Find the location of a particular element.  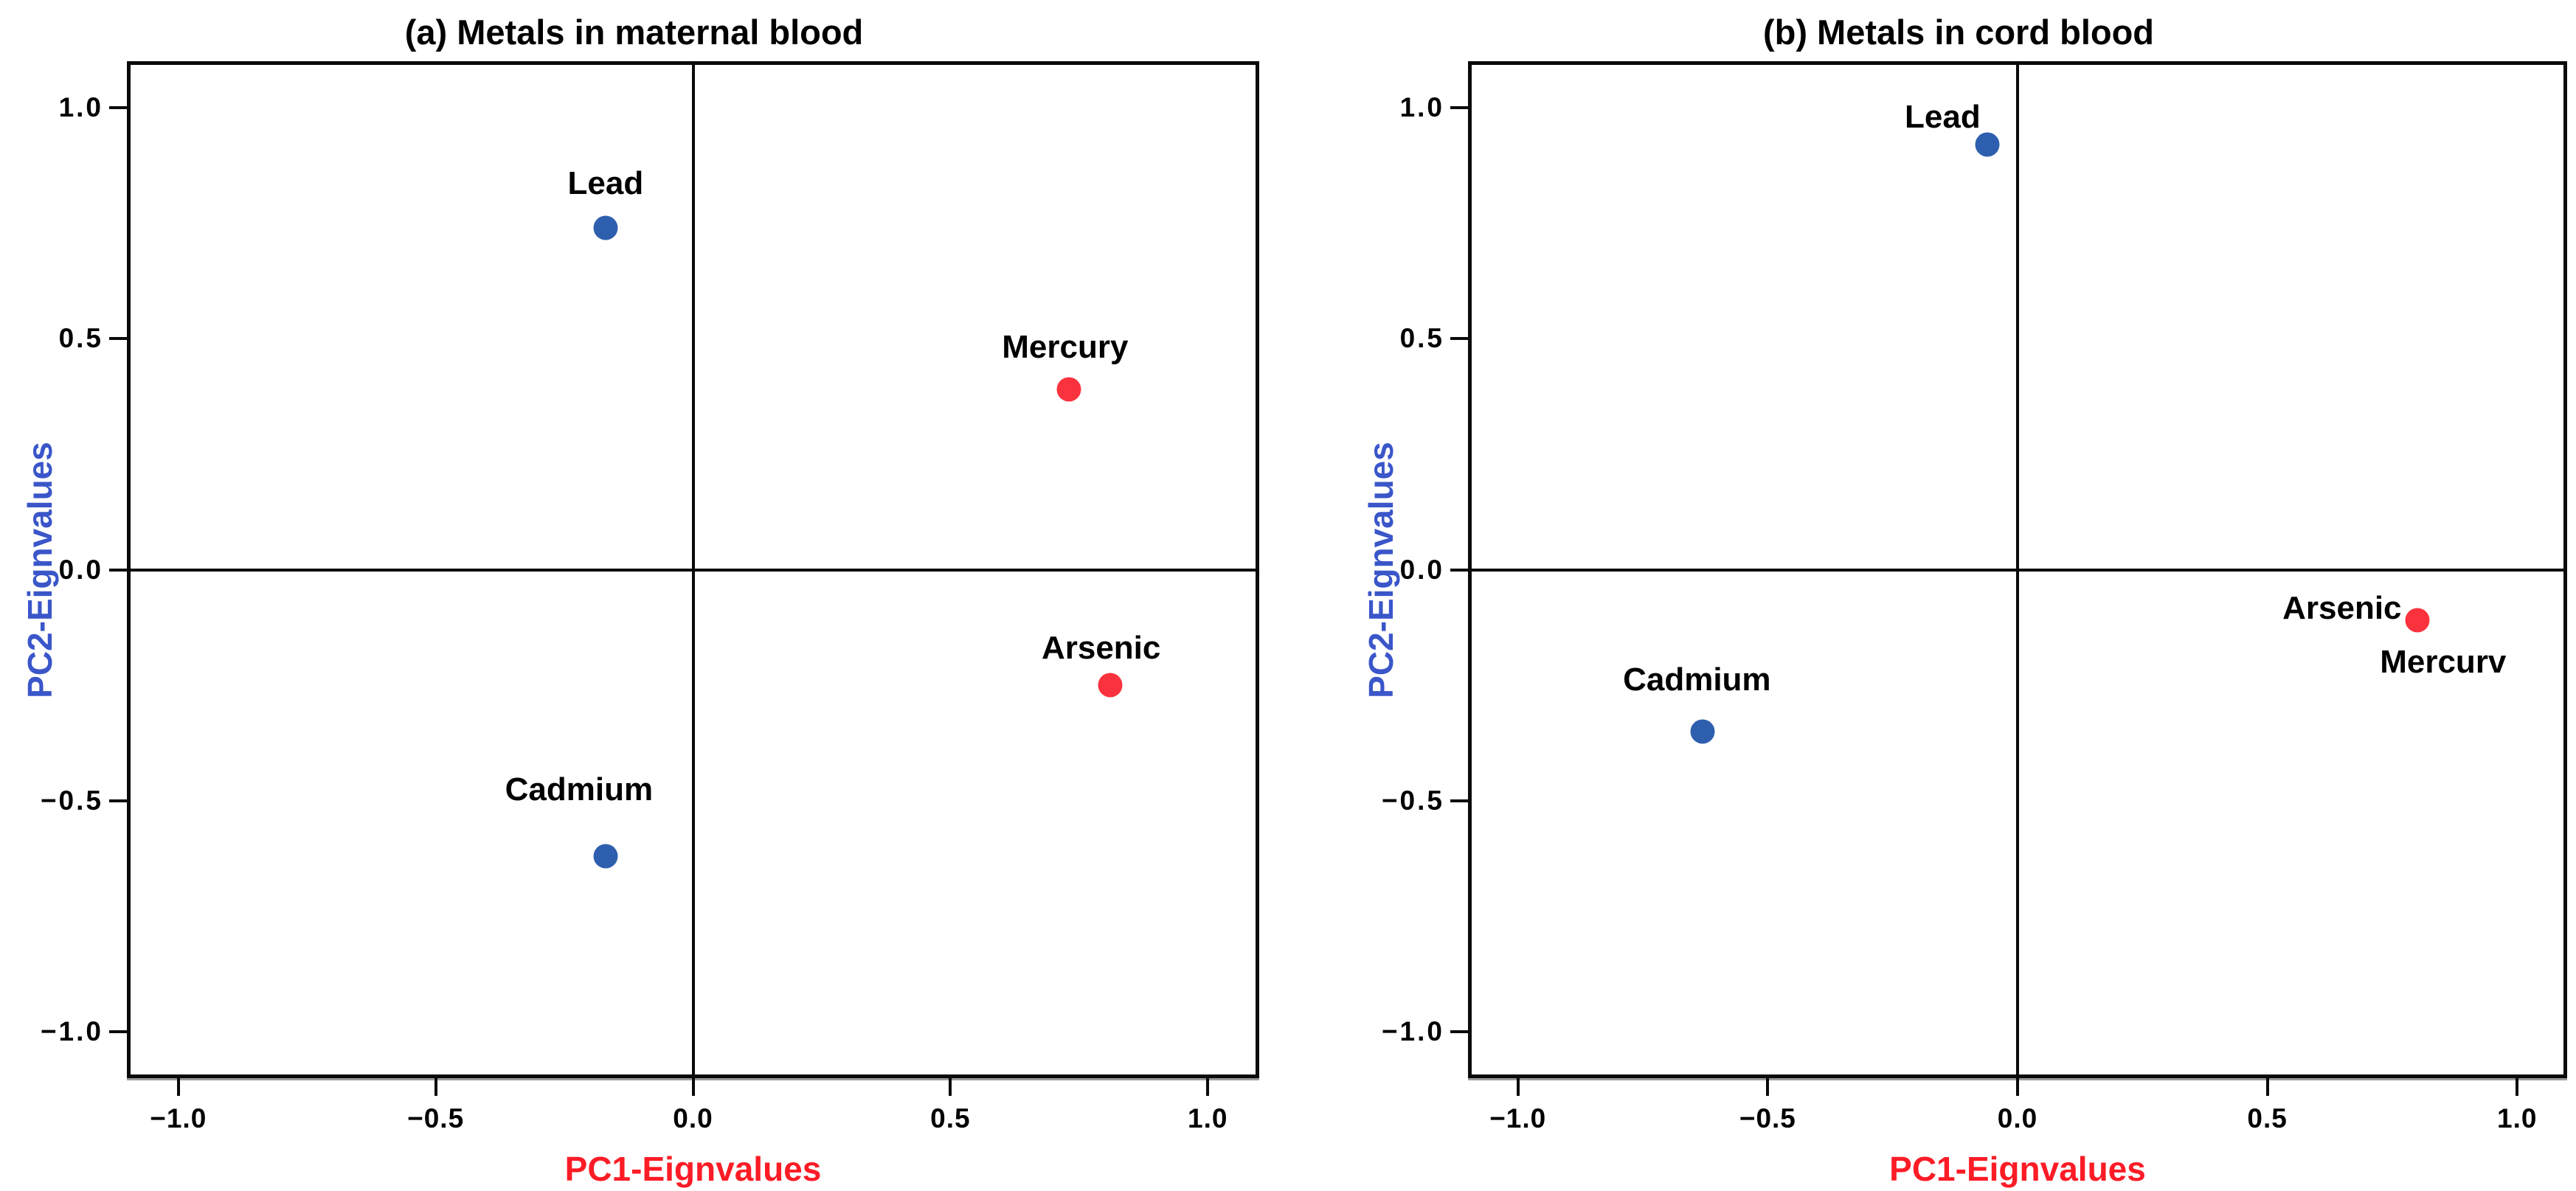

panel-title: (a) Metals in maternal blood is located at coordinates (634, 32).